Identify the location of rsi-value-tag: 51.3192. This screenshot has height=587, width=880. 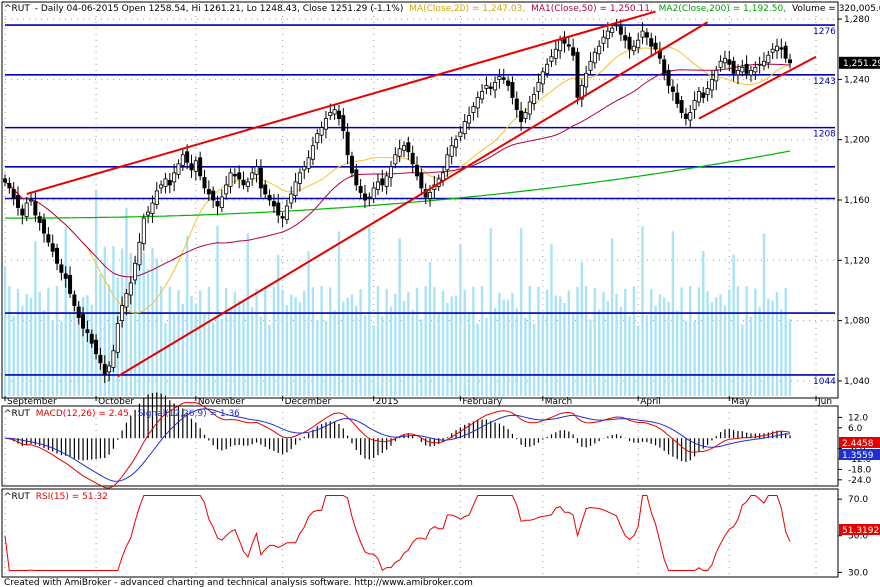
(859, 530).